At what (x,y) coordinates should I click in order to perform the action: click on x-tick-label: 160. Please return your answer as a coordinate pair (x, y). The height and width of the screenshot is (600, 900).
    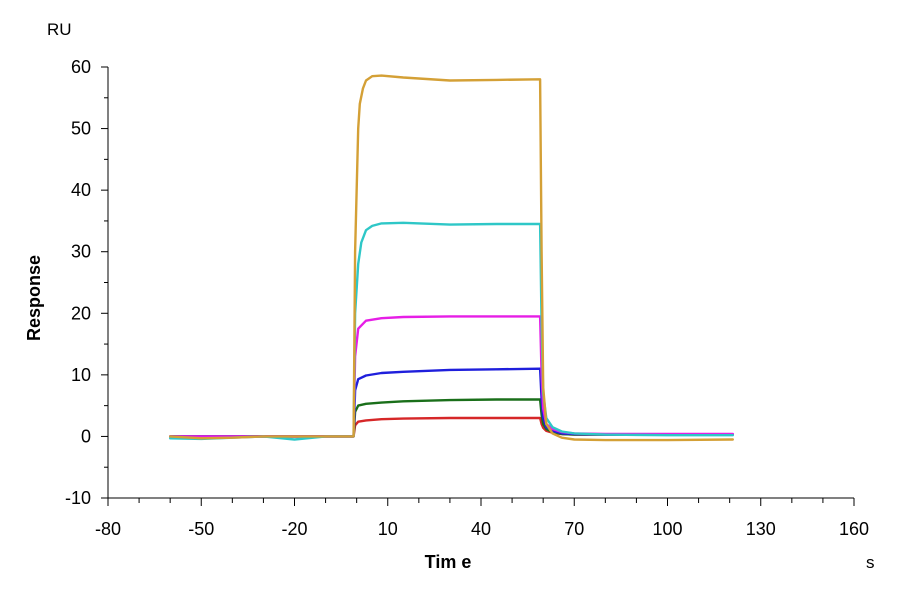
    Looking at the image, I should click on (854, 529).